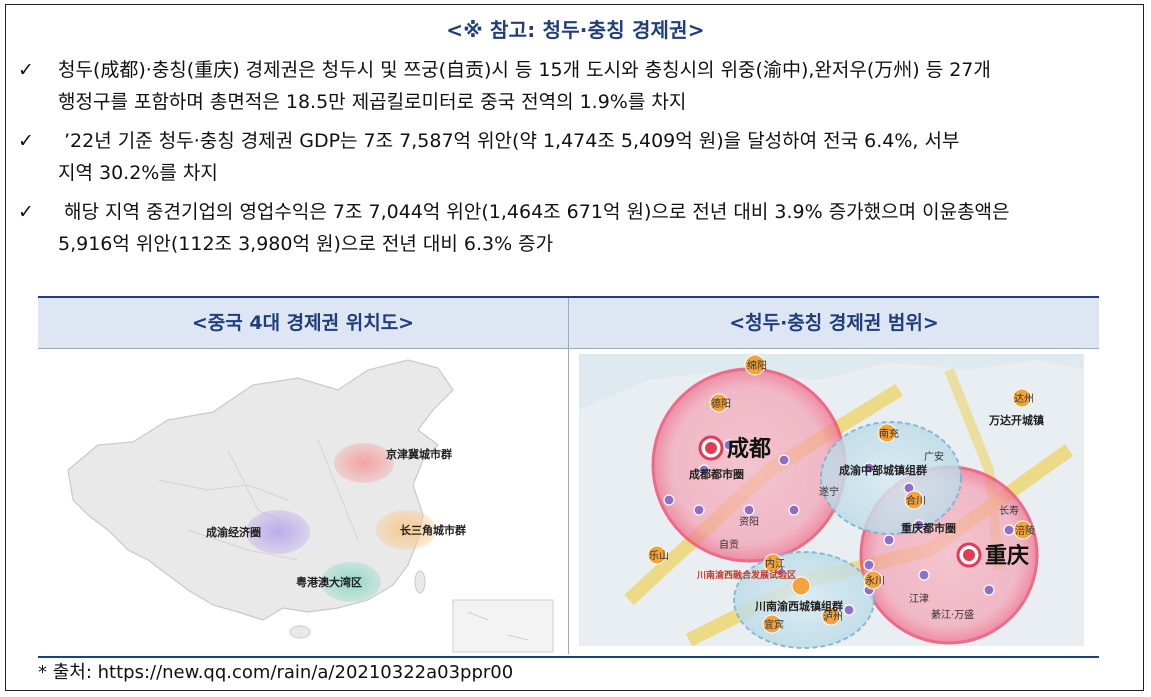  Describe the element at coordinates (1007, 556) in the screenshot. I see `main-city-label: 重庆` at that location.